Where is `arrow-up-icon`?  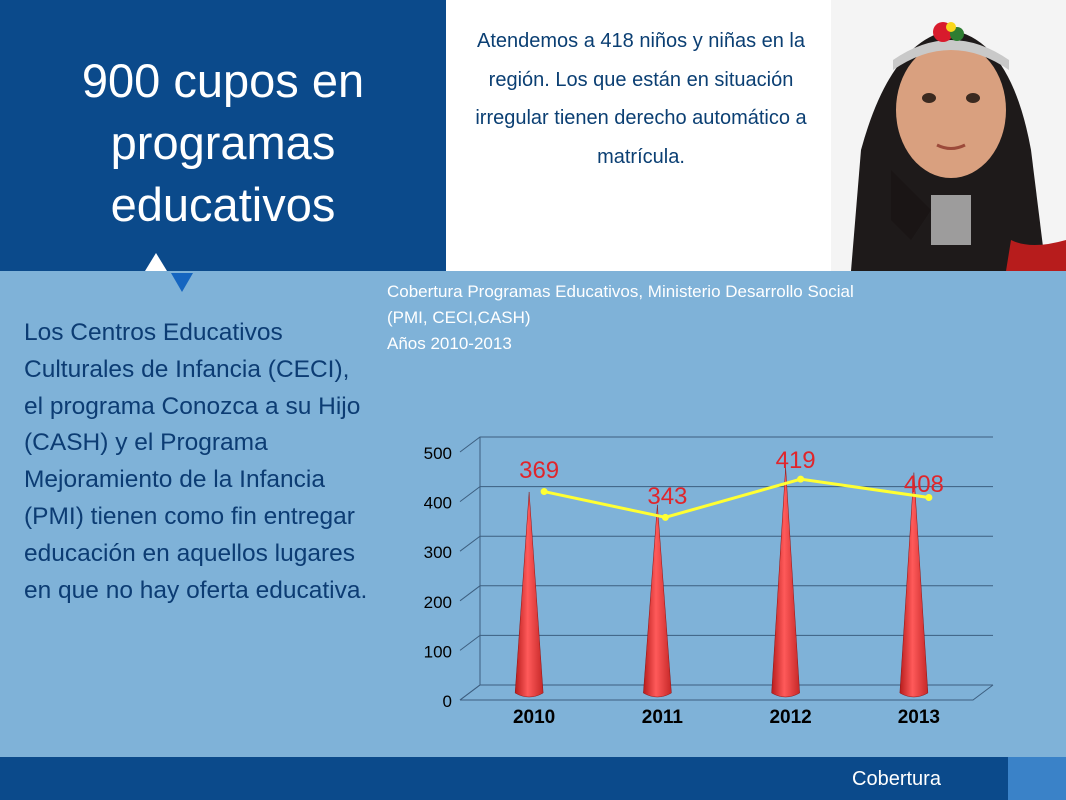
arrow-up-icon is located at coordinates (156, 262).